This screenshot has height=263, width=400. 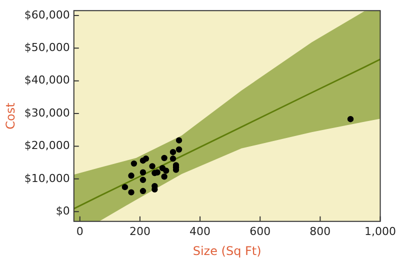 What do you see at coordinates (139, 231) in the screenshot?
I see `x-tick-label: 200` at bounding box center [139, 231].